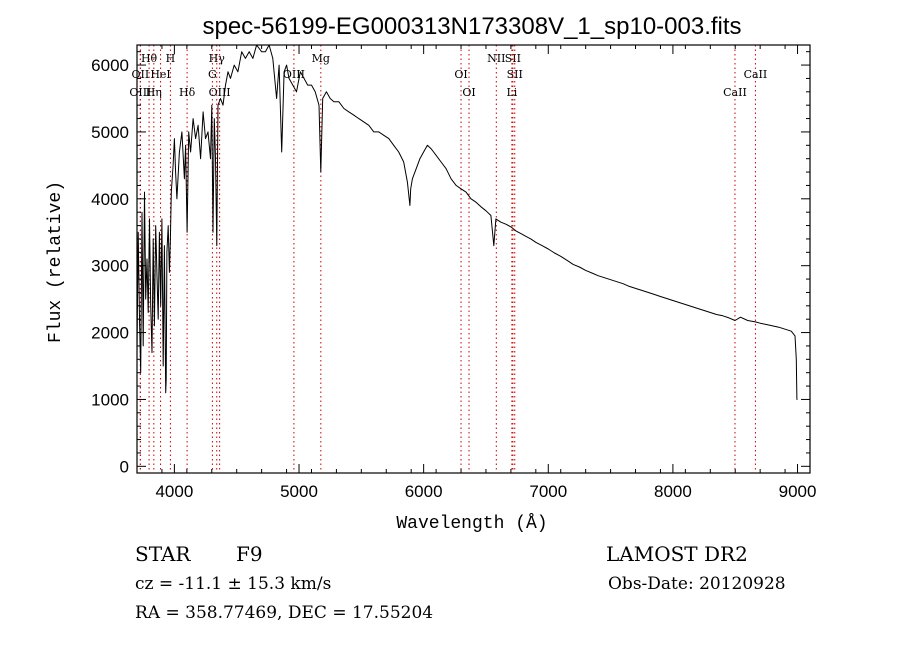 This screenshot has width=900, height=650. I want to click on survey-name: LAMOST DR2, so click(677, 554).